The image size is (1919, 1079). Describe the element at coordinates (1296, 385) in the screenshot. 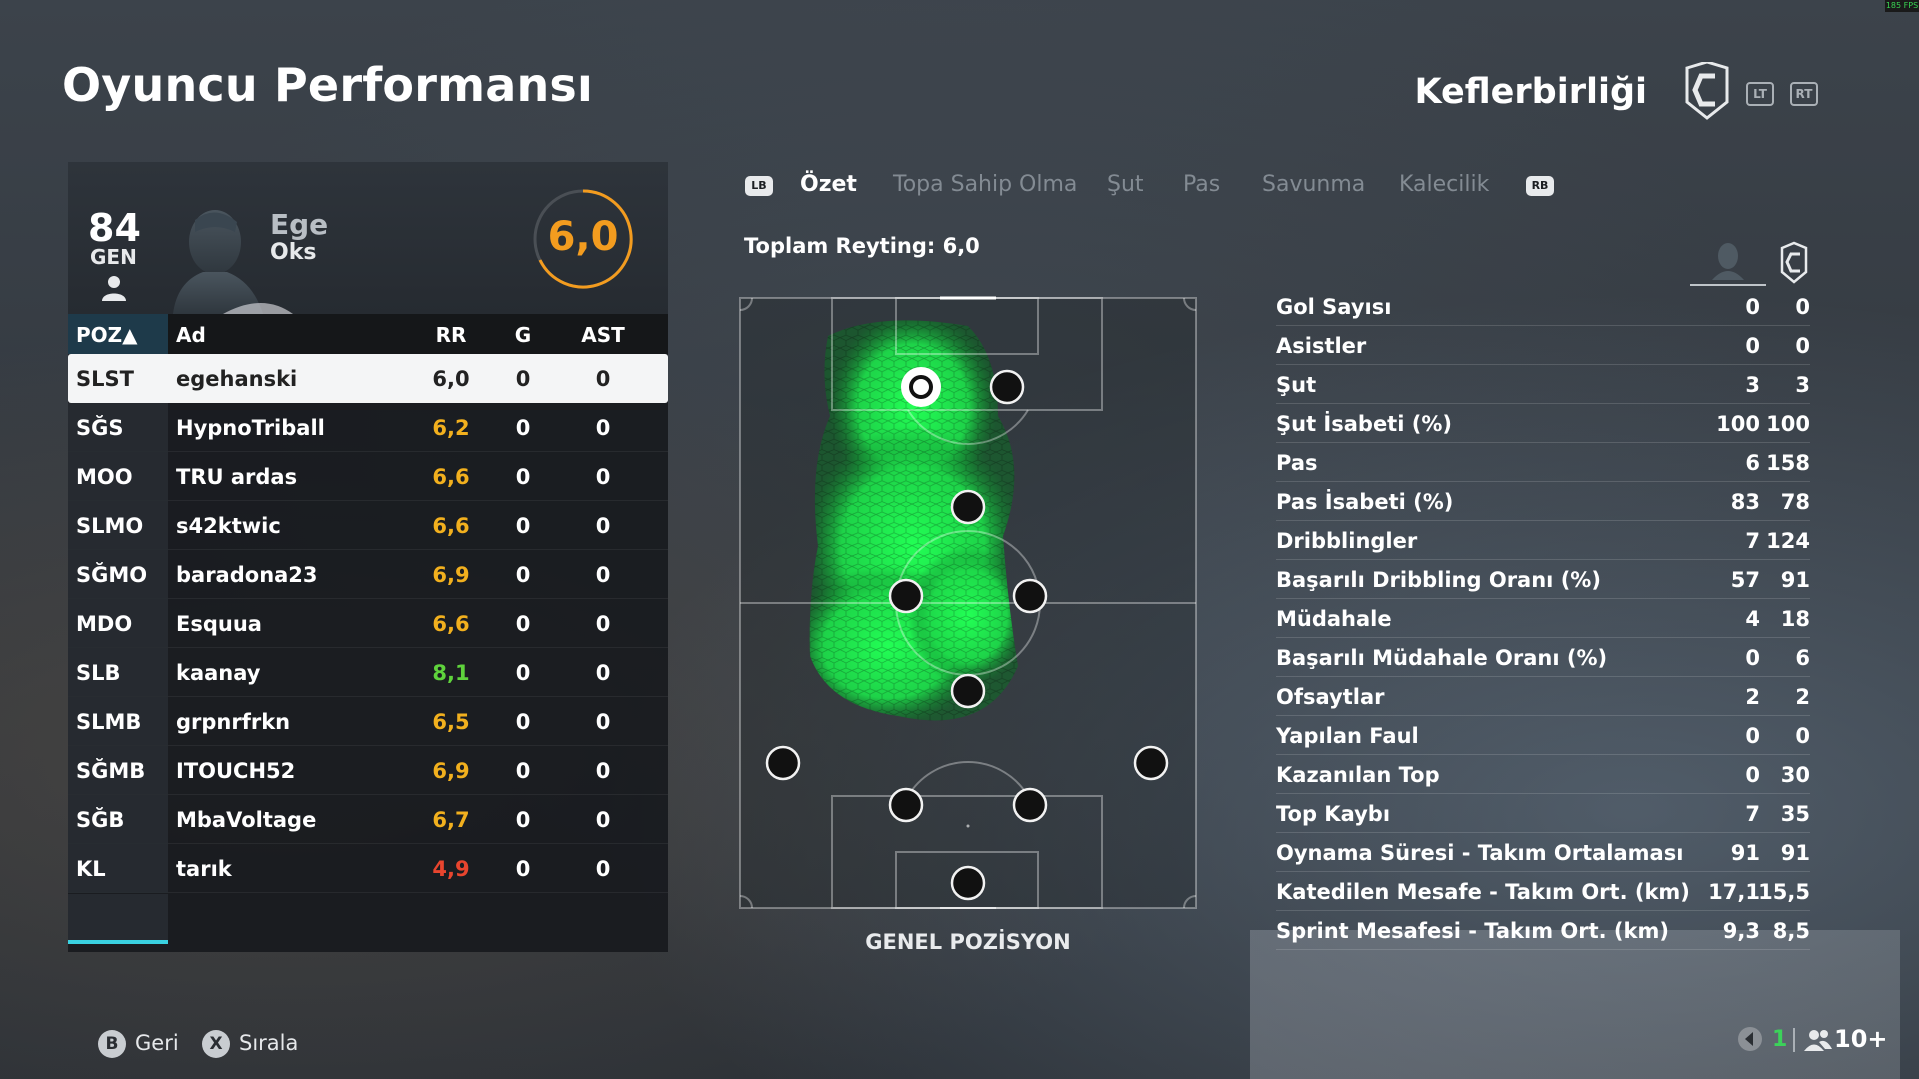

I see `stat-label: Şut` at that location.